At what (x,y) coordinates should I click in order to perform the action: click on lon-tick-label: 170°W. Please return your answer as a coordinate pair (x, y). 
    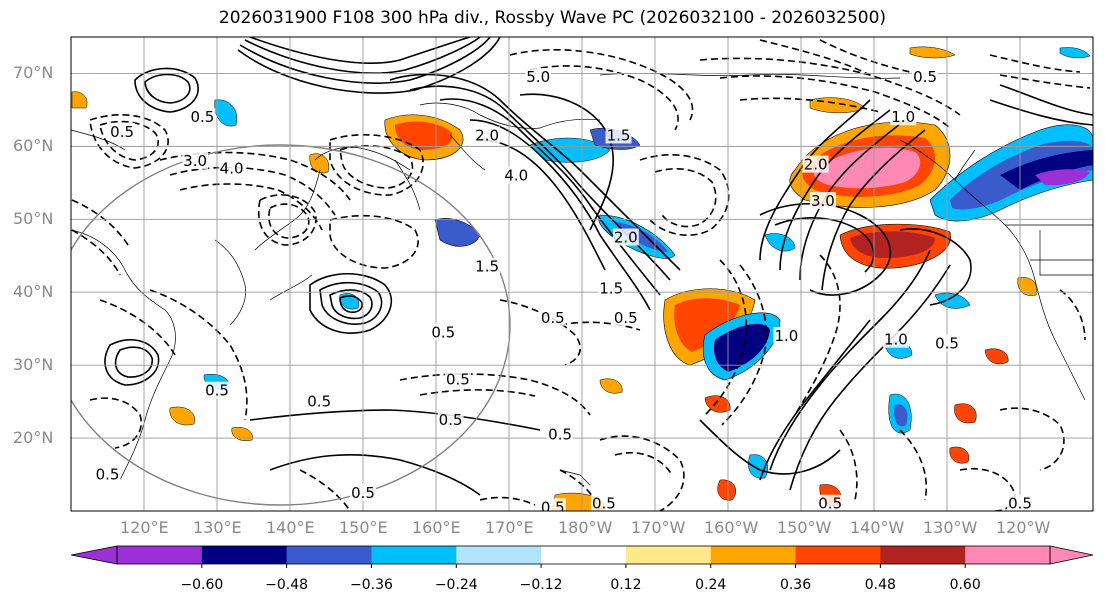
    Looking at the image, I should click on (658, 527).